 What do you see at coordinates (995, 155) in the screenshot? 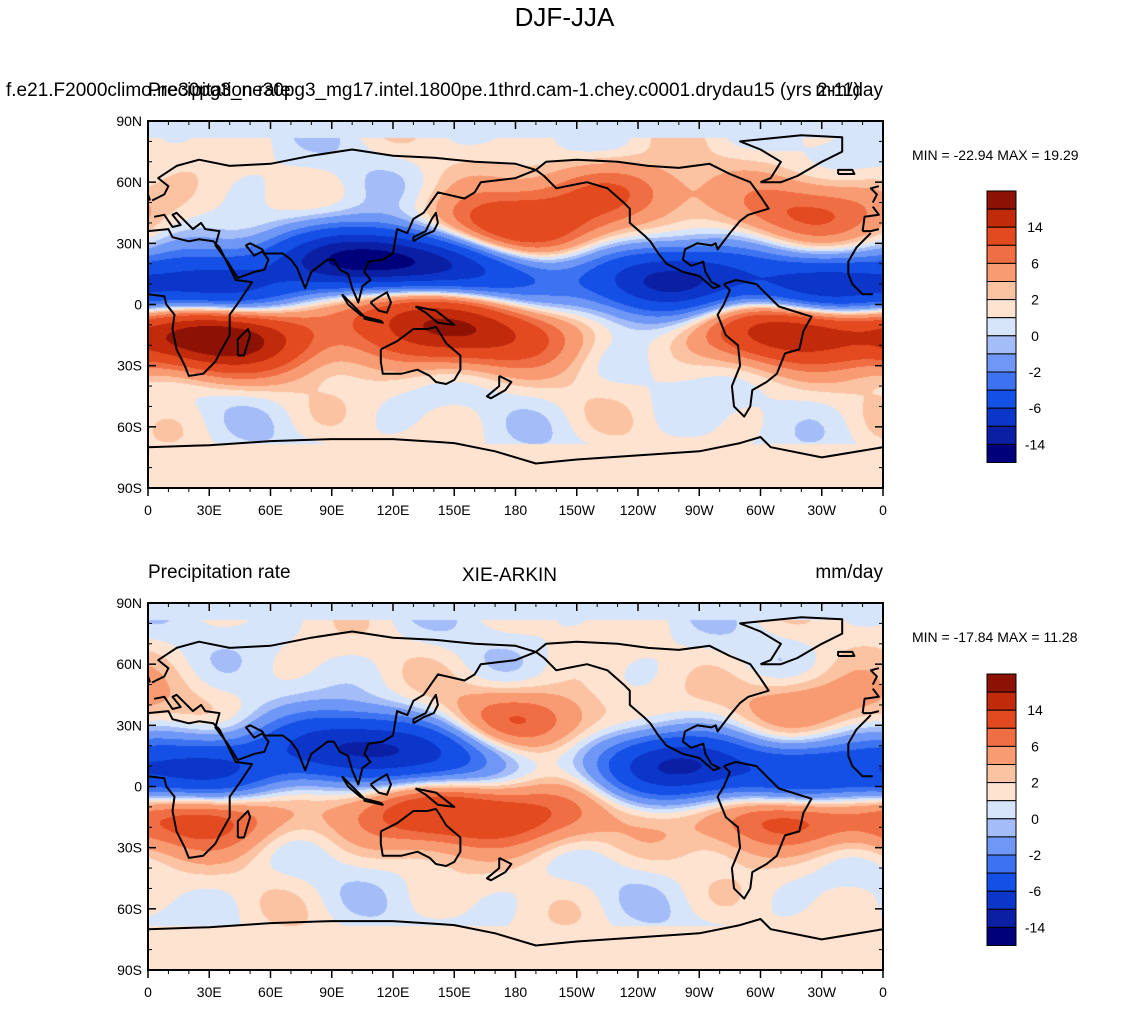
I see `panel1-minmax: MIN = -22.94 MAX = 19.29` at bounding box center [995, 155].